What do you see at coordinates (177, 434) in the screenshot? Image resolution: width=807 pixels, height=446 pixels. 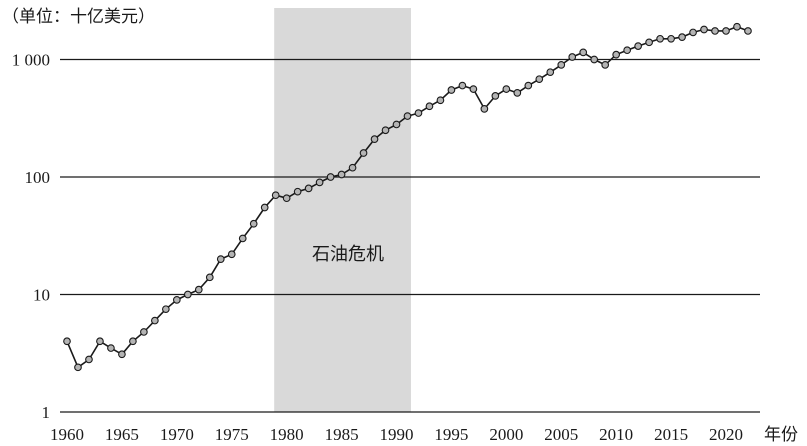 I see `x-tick-label-1970: 1970` at bounding box center [177, 434].